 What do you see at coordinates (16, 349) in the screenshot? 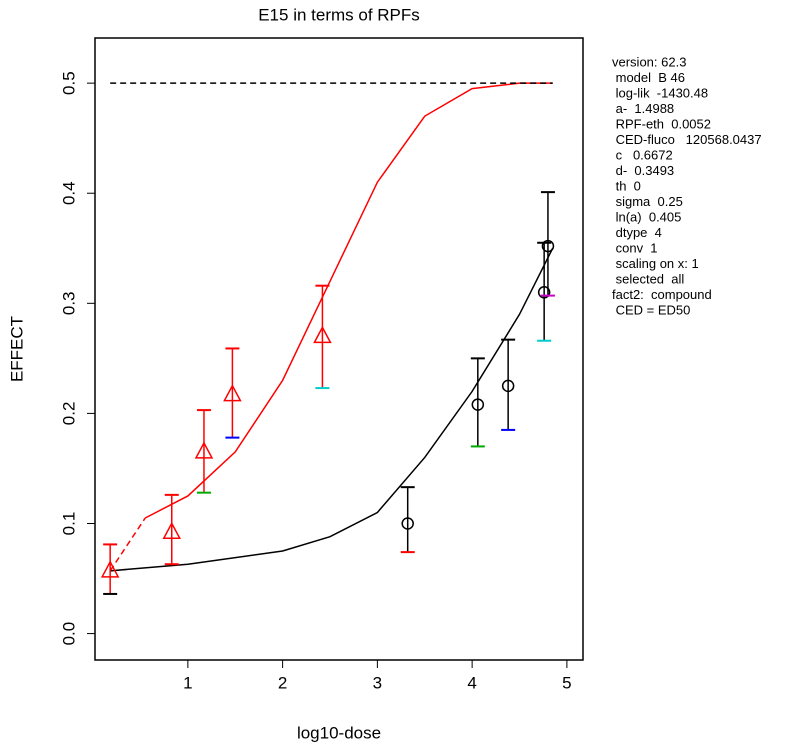
I see `y-axis-label: EFFECT` at bounding box center [16, 349].